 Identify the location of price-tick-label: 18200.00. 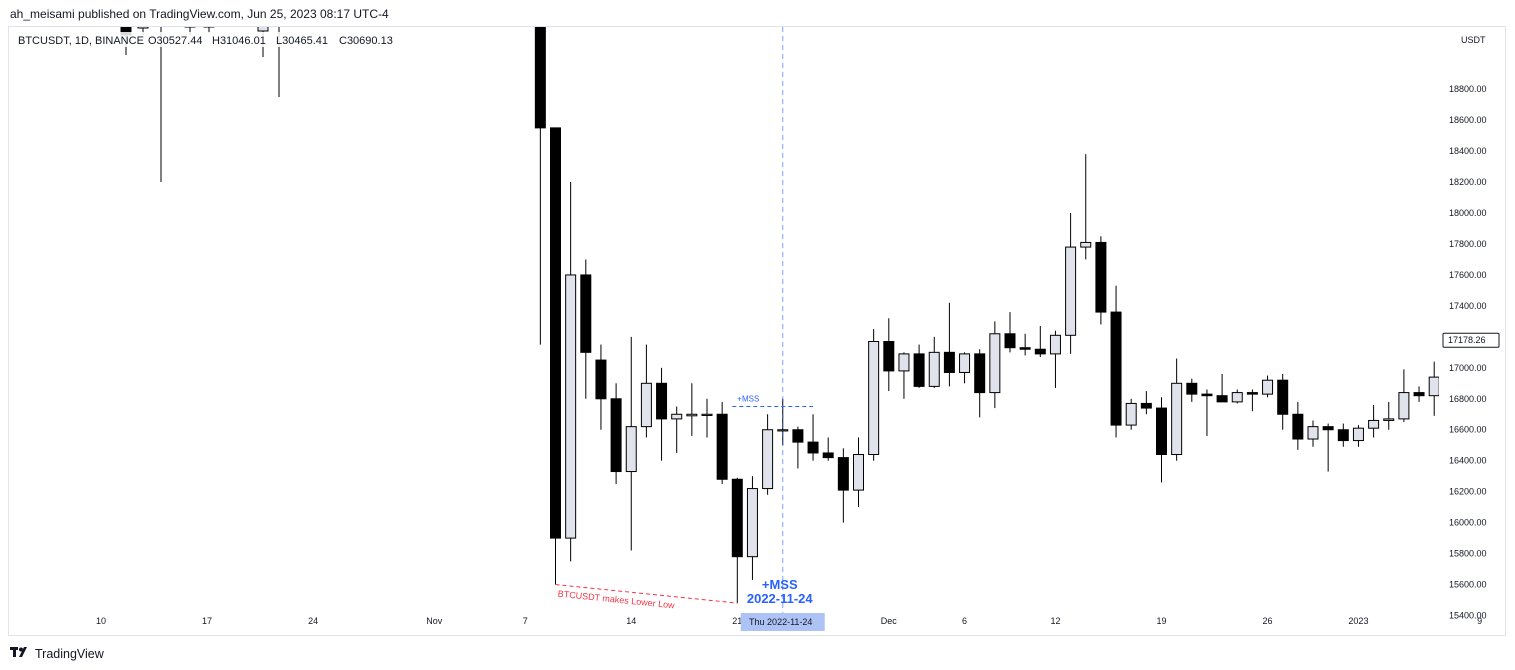
(1468, 182).